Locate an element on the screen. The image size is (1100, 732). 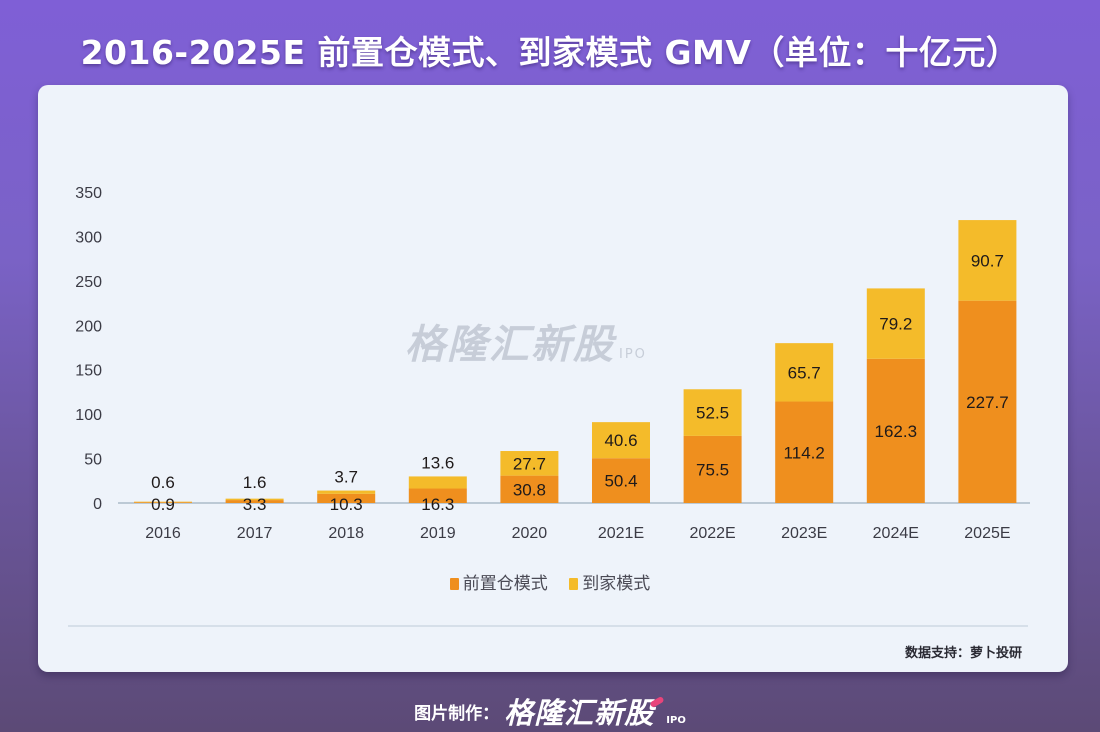
watermark: 格隆汇新股 IPO is located at coordinates (526, 341).